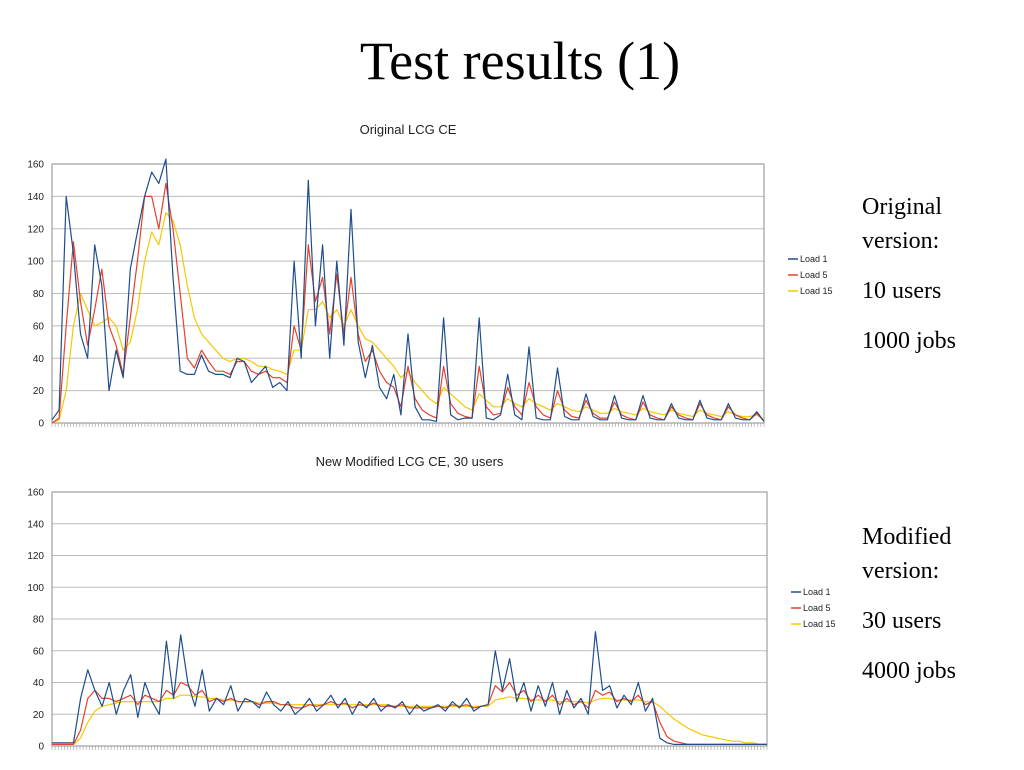 The height and width of the screenshot is (770, 1024). What do you see at coordinates (909, 224) in the screenshot?
I see `original-heading: Original version:` at bounding box center [909, 224].